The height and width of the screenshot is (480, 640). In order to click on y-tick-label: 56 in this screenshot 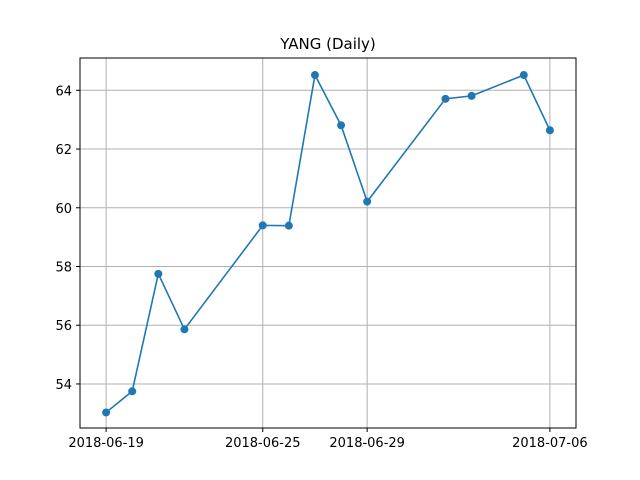, I will do `click(63, 326)`.